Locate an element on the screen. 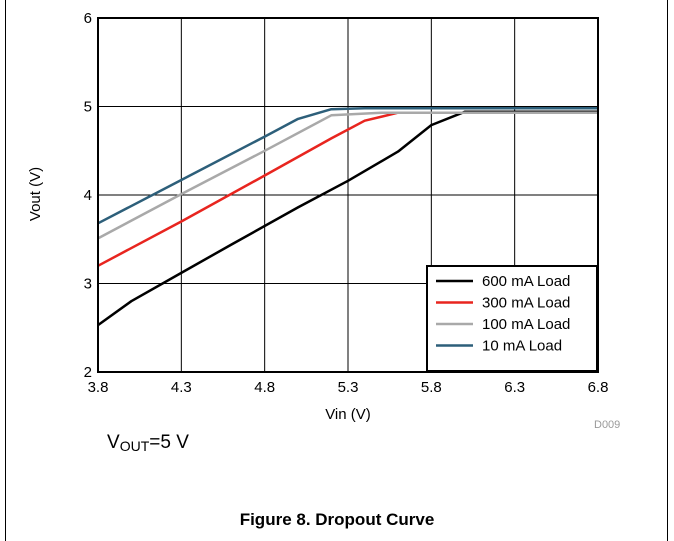 This screenshot has width=674, height=541. y-axis-label: Vout (V) is located at coordinates (35, 194).